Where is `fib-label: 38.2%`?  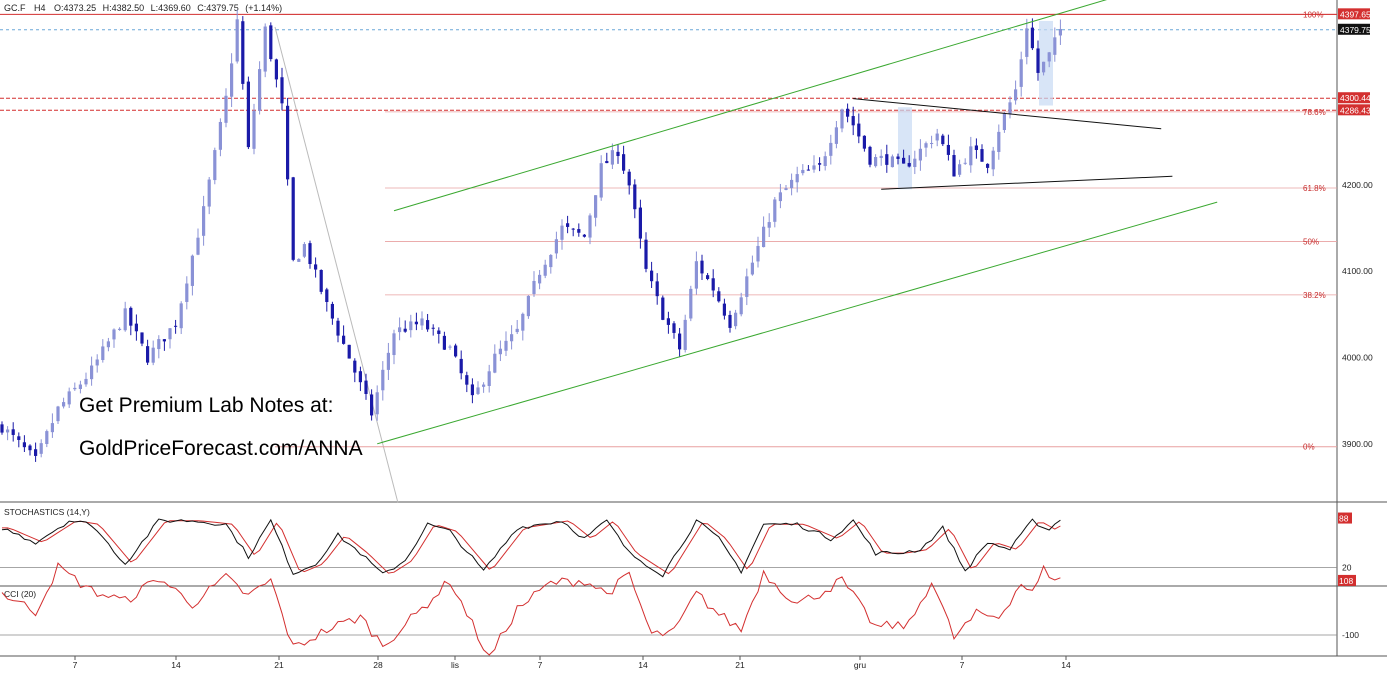 fib-label: 38.2% is located at coordinates (1314, 295).